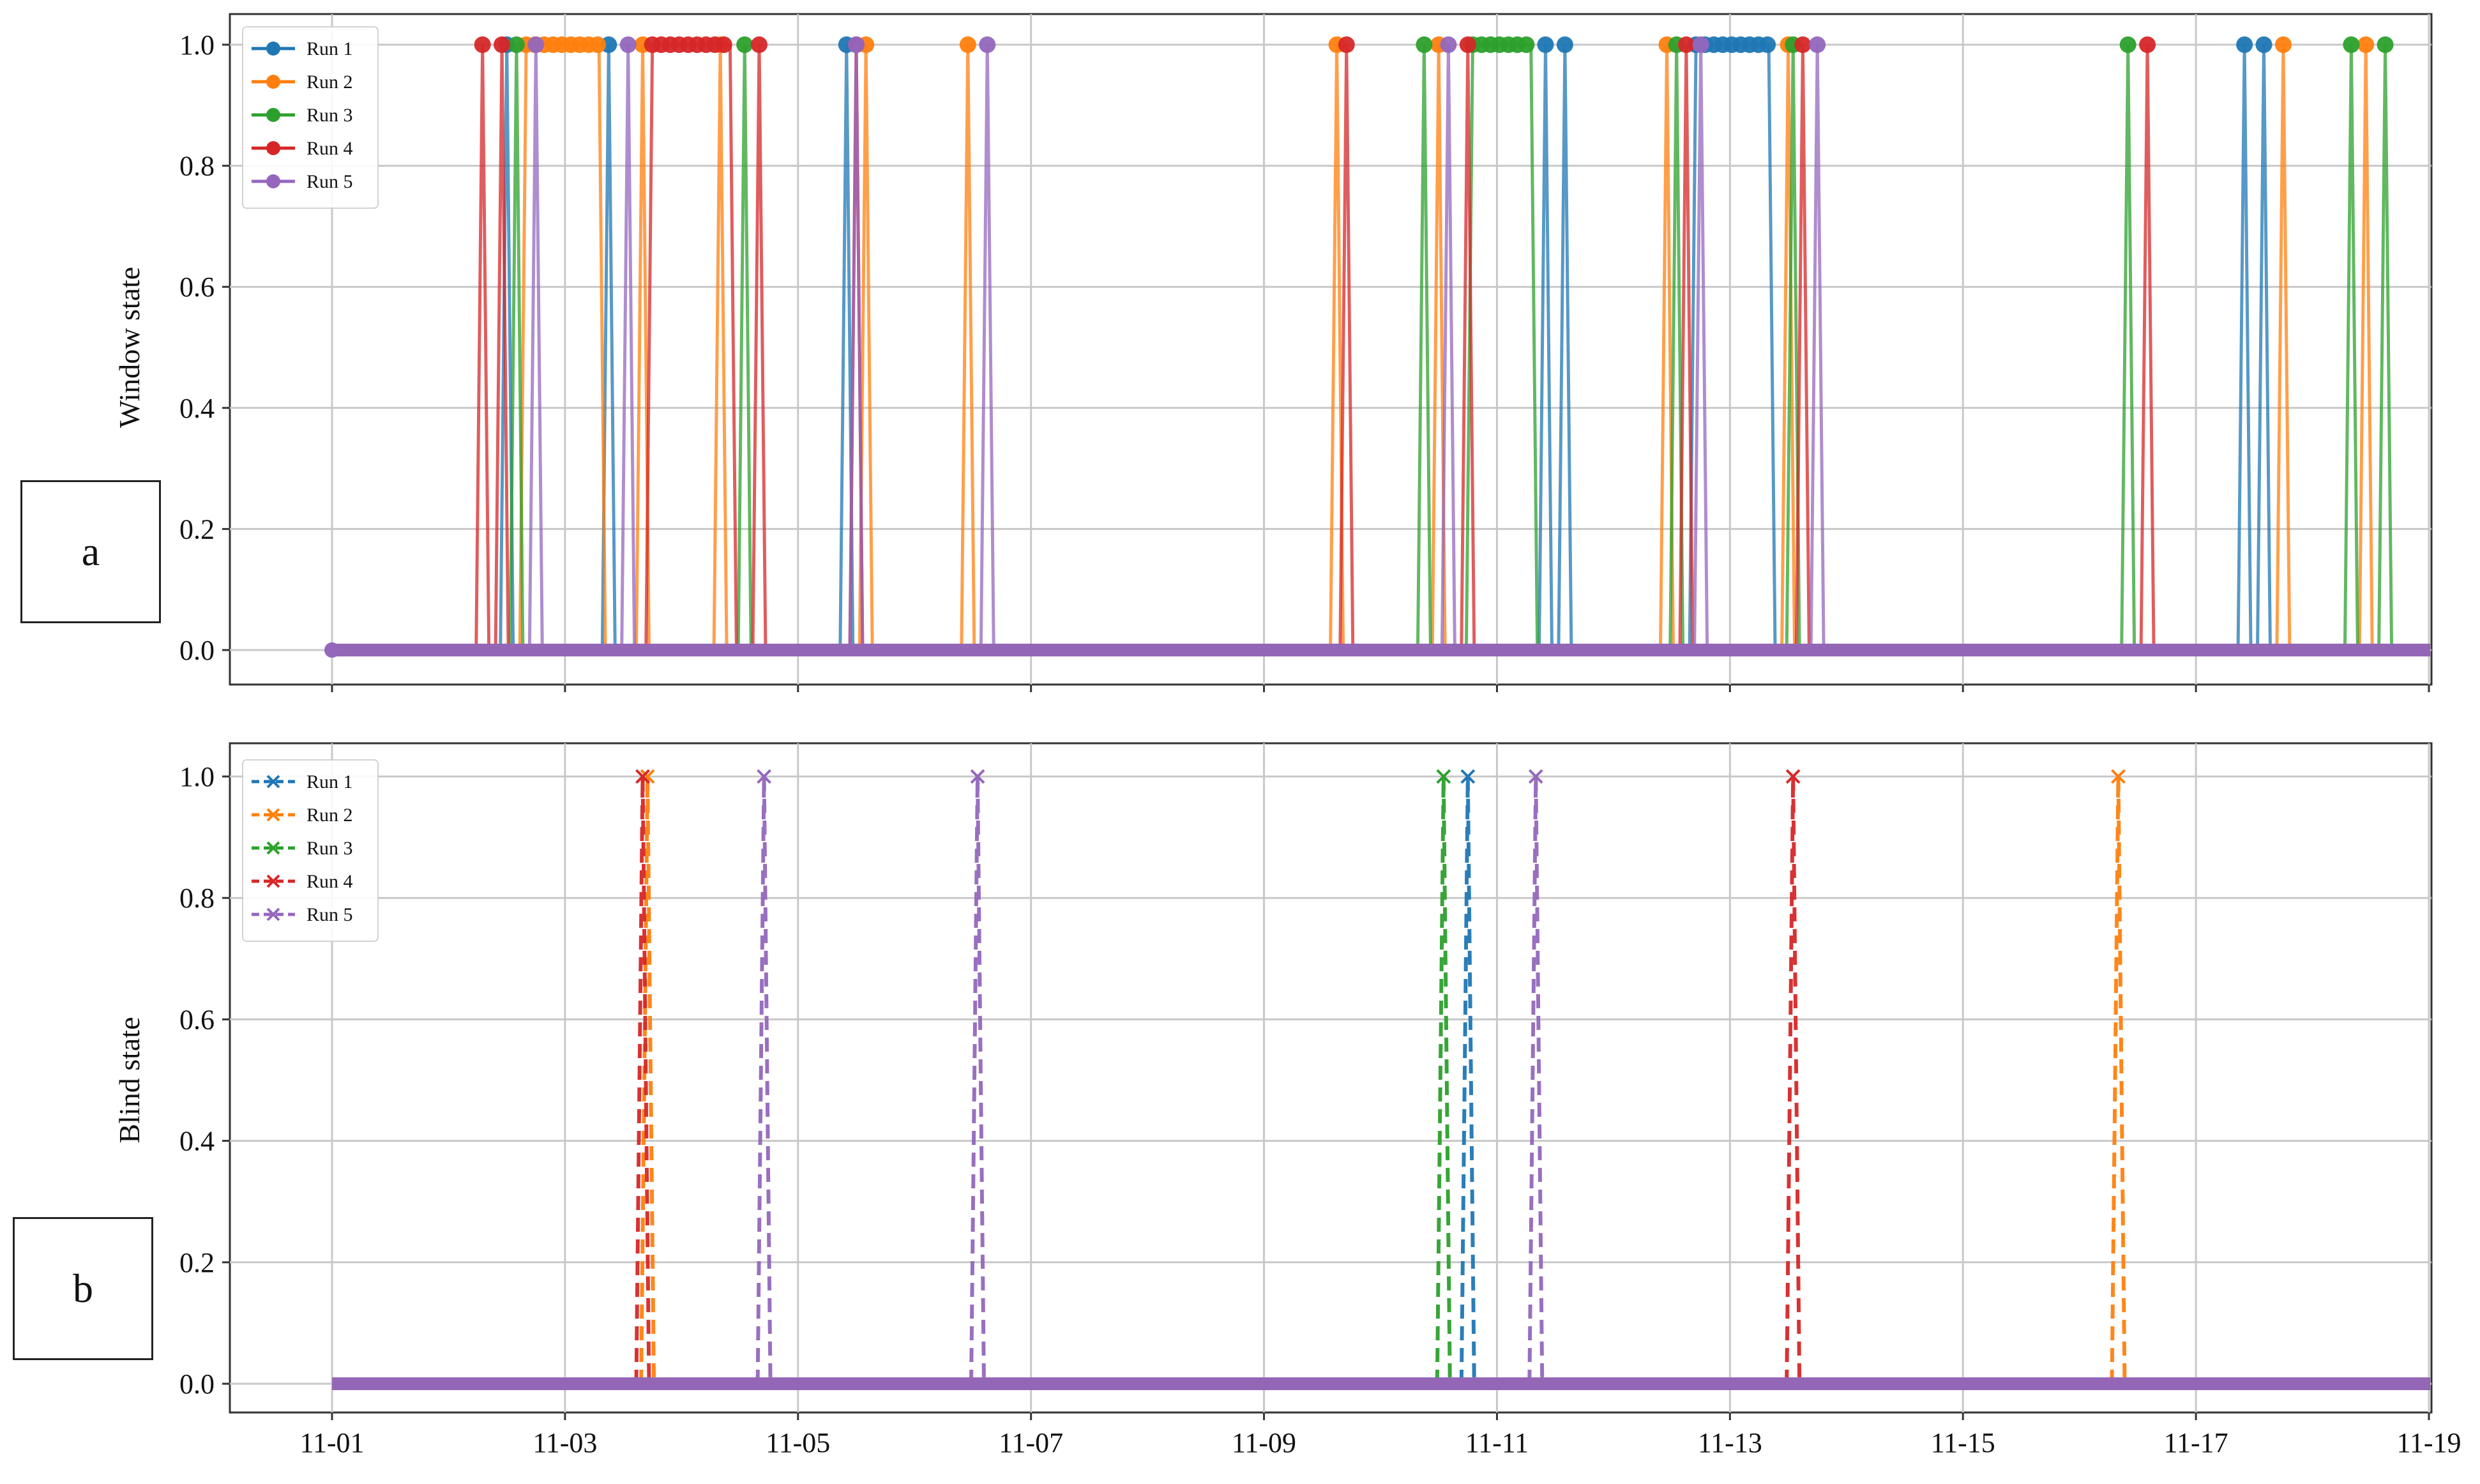  What do you see at coordinates (197, 287) in the screenshot?
I see `panel-a-ytick-label: 0.6` at bounding box center [197, 287].